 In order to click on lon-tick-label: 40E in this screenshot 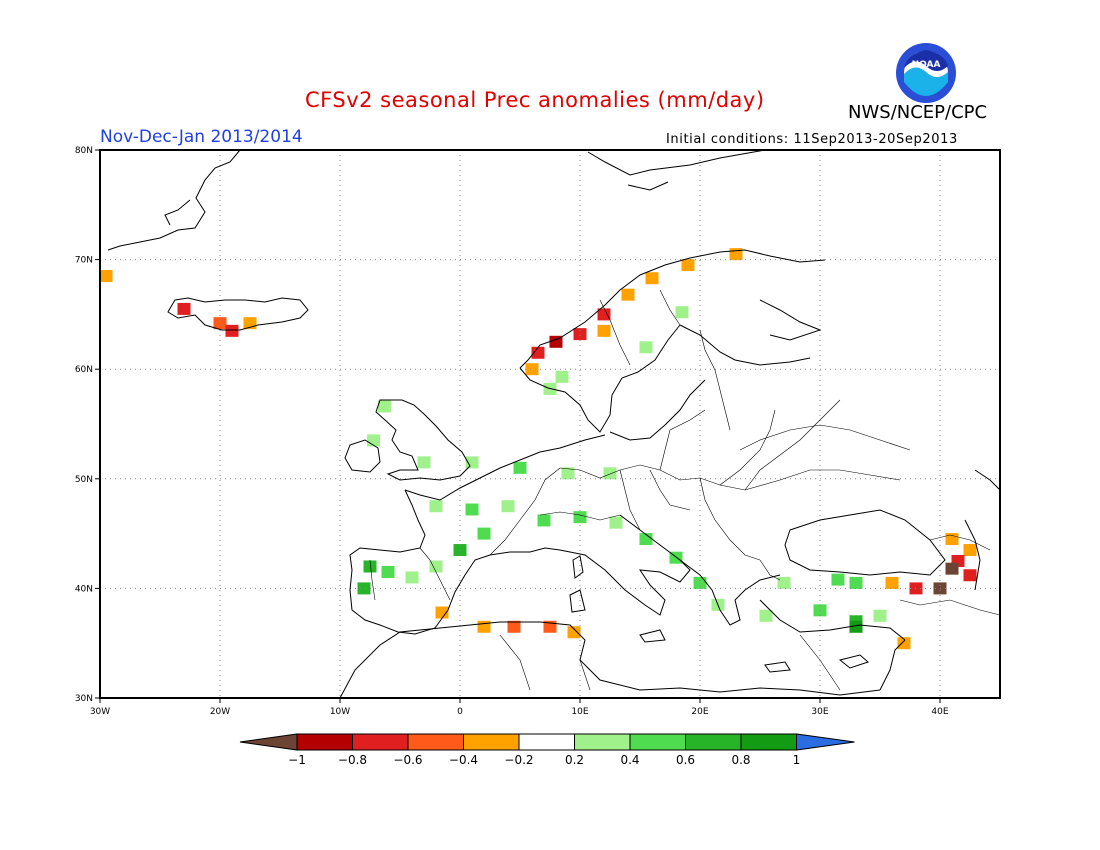, I will do `click(939, 712)`.